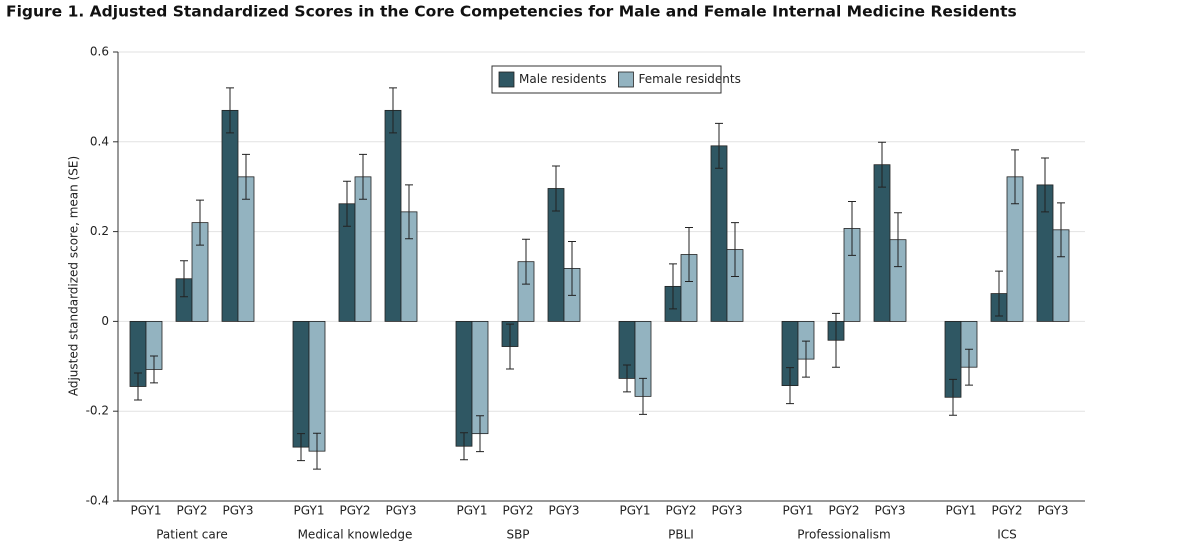 This screenshot has height=551, width=1200. What do you see at coordinates (517, 535) in the screenshot?
I see `group-label: SBP` at bounding box center [517, 535].